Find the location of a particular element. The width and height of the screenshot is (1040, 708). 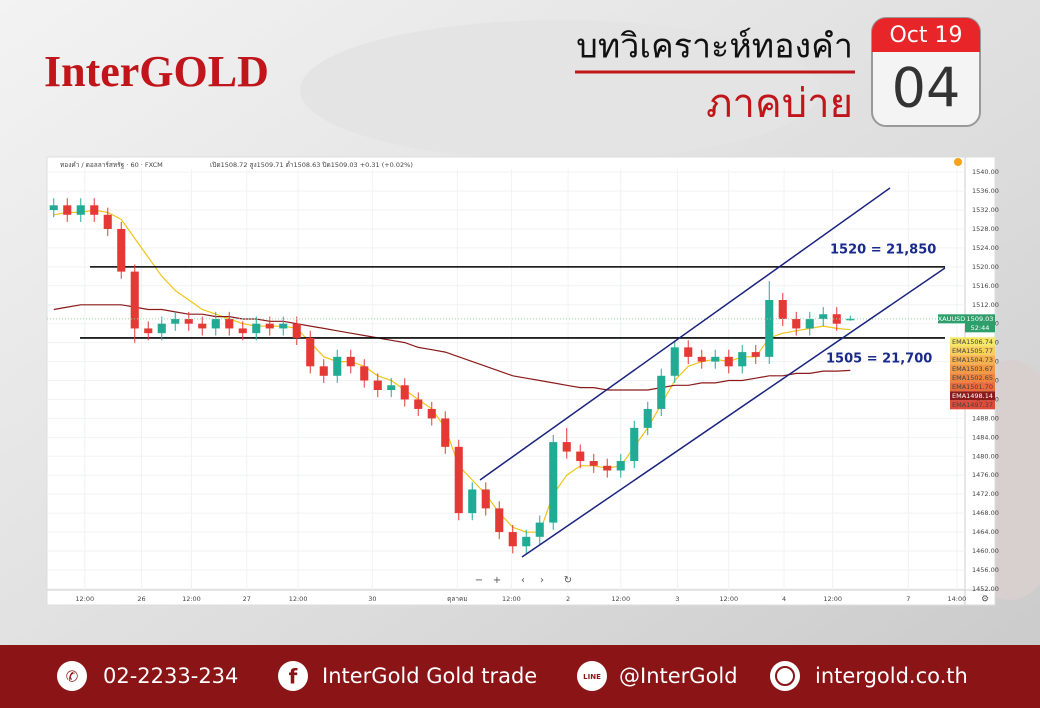

y-tick-label: 1464.00 is located at coordinates (985, 532).